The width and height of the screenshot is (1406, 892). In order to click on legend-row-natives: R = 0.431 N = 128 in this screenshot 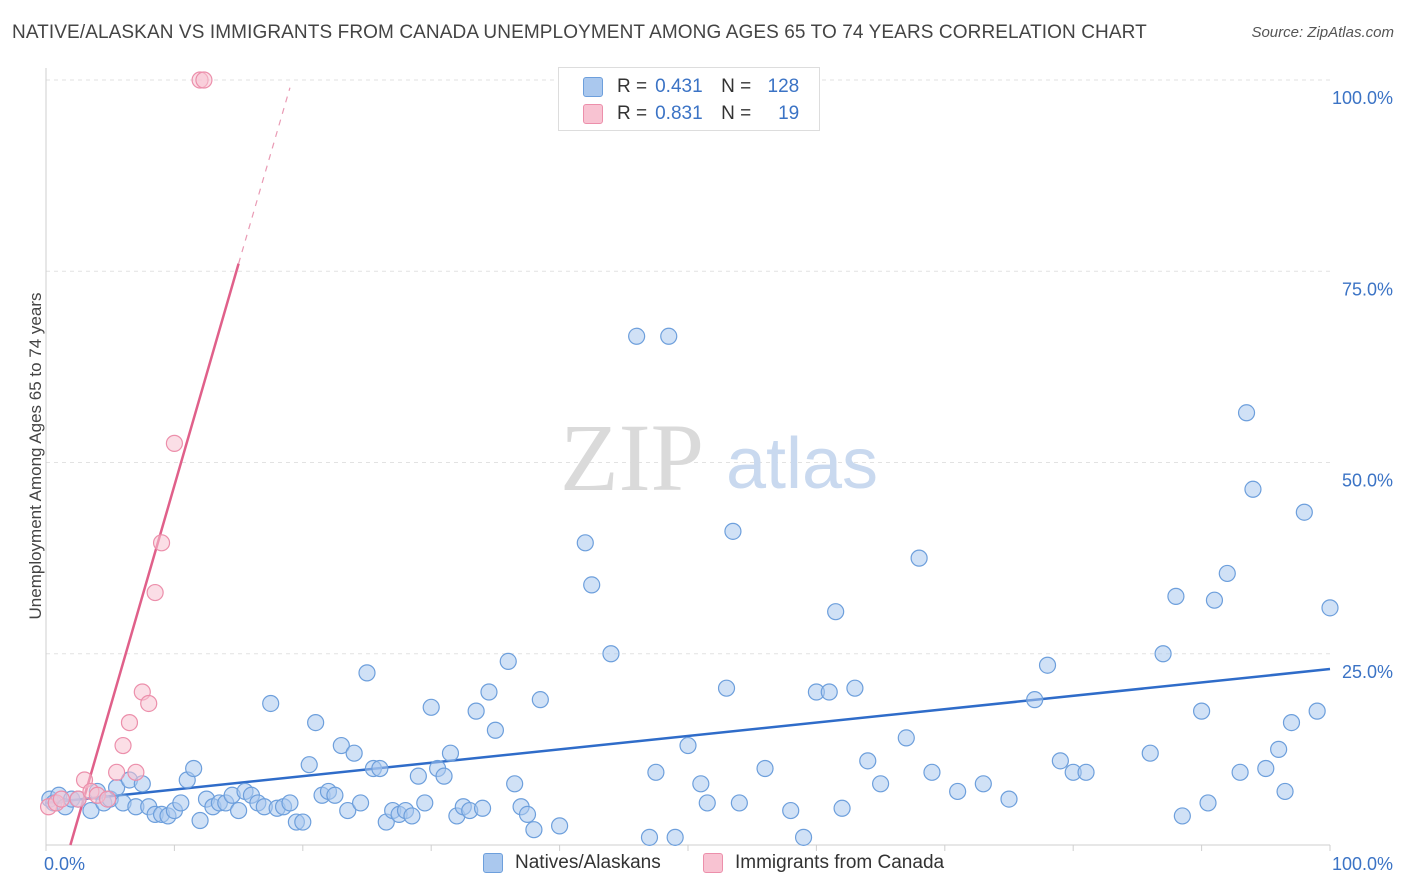, I will do `click(691, 87)`.